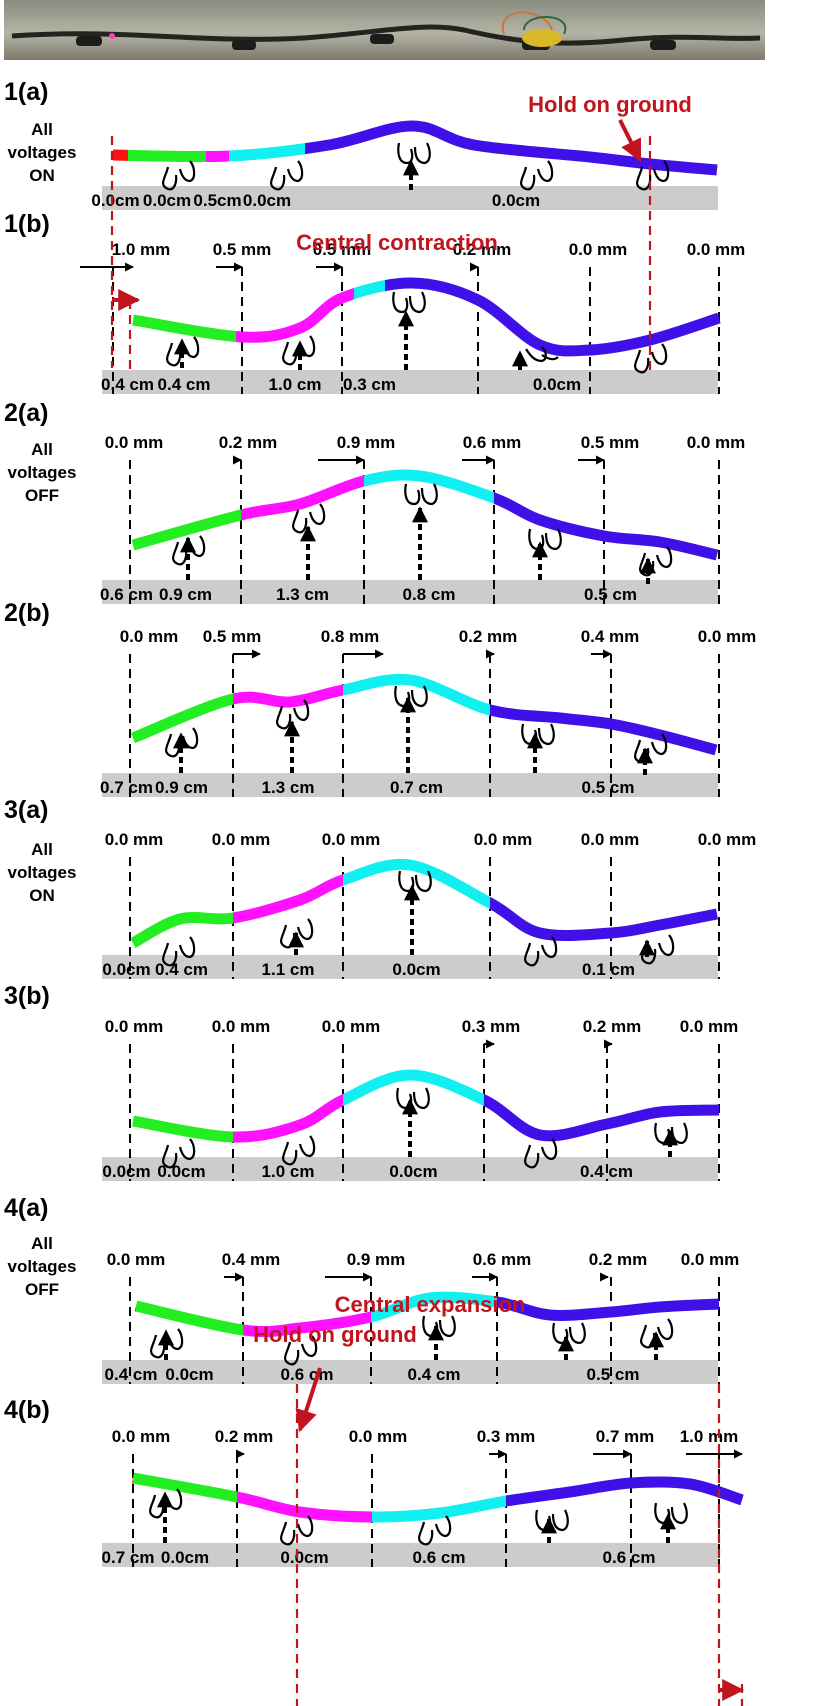  What do you see at coordinates (335, 1334) in the screenshot?
I see `hold-on-ground-label: Hold on ground` at bounding box center [335, 1334].